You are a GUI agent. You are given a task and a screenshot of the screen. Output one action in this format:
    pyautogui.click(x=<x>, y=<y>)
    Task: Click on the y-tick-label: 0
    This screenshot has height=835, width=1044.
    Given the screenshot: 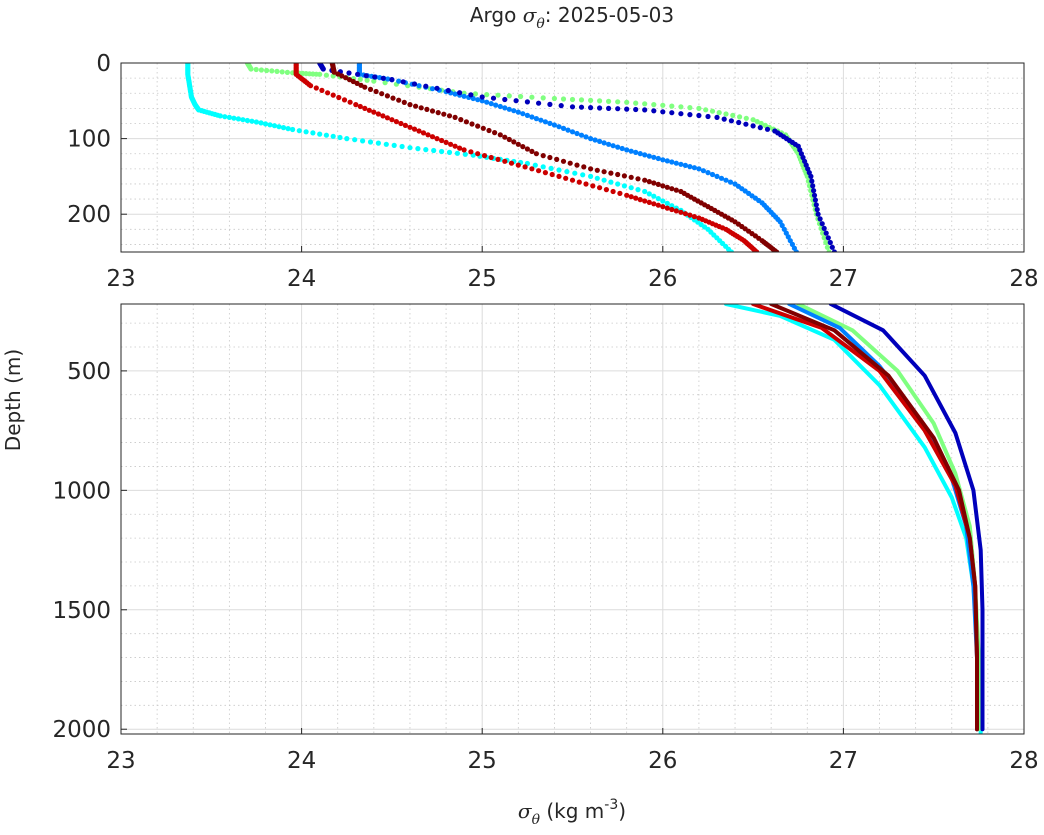 What is the action you would take?
    pyautogui.click(x=103, y=64)
    